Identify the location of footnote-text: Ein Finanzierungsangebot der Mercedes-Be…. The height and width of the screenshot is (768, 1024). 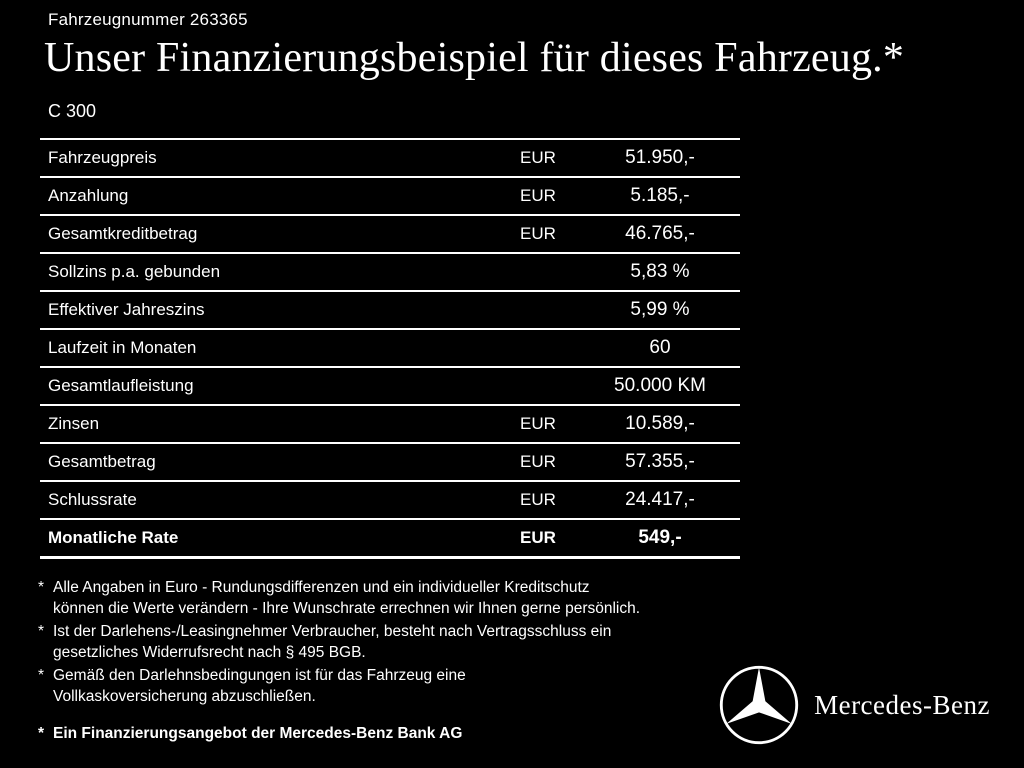
(258, 733).